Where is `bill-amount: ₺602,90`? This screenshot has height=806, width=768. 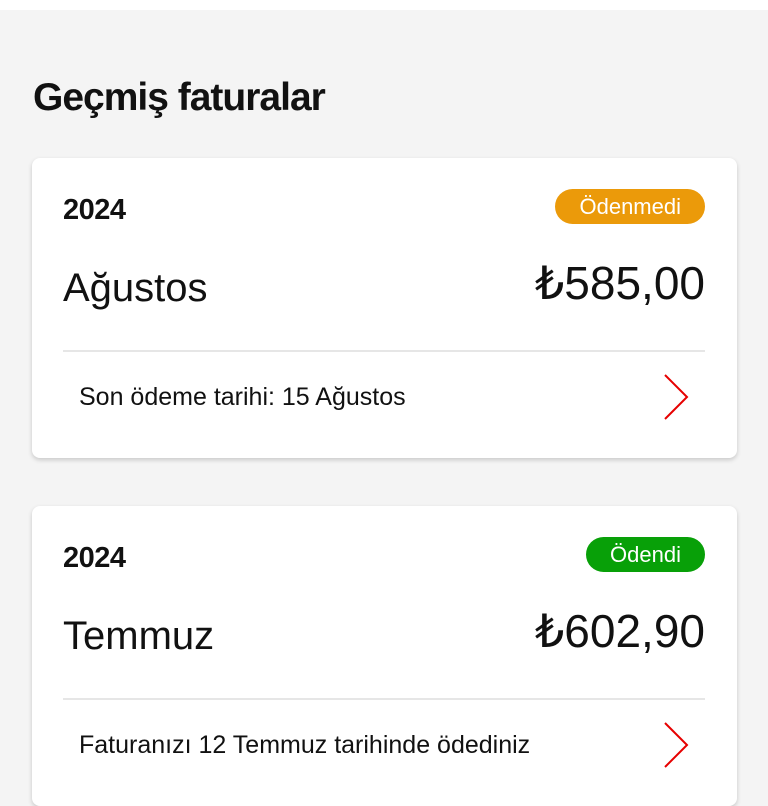 bill-amount: ₺602,90 is located at coordinates (620, 631).